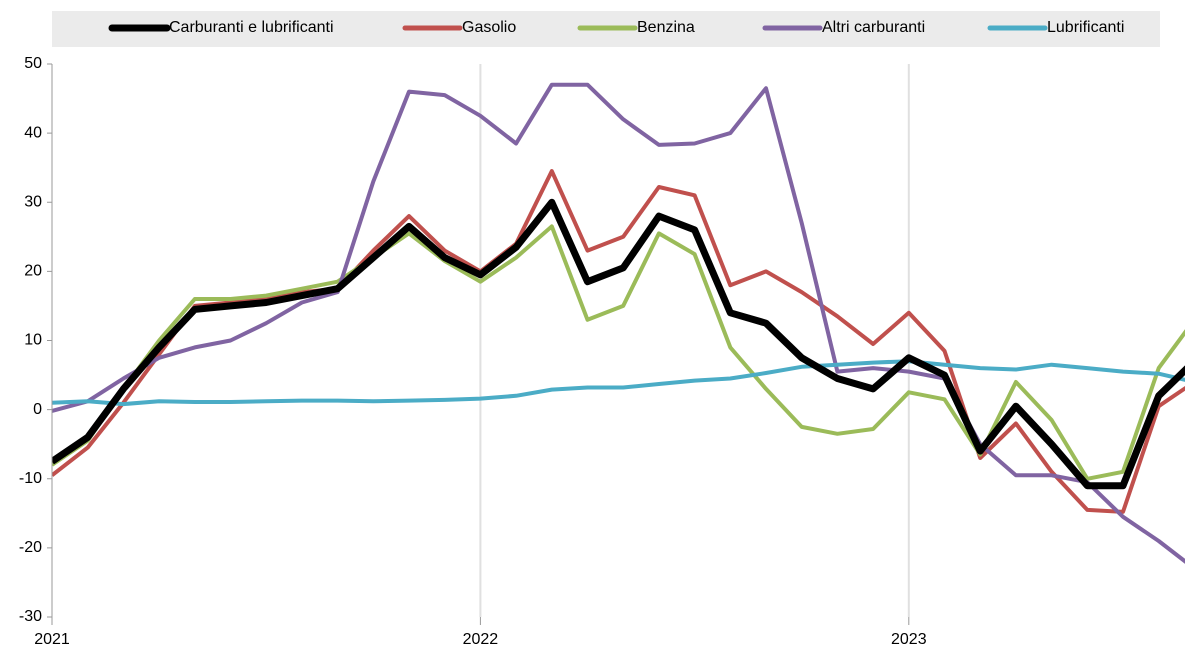 Image resolution: width=1185 pixels, height=657 pixels. I want to click on x-tick-label: 2021, so click(52, 639).